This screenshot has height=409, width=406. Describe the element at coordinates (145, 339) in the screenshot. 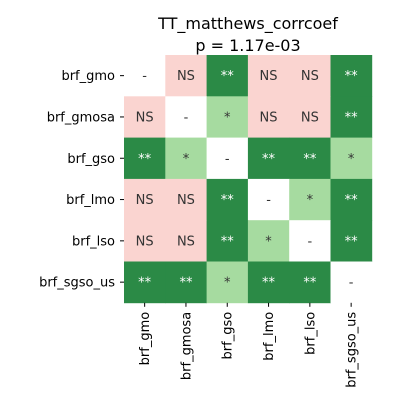

I see `x-tick-label: brf_gmo` at that location.